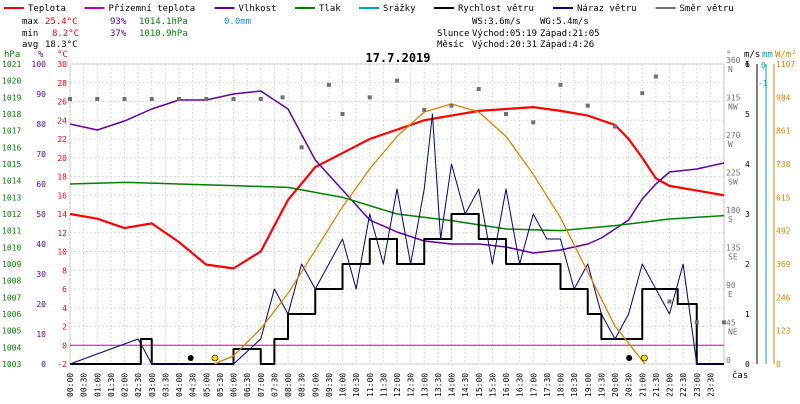 This screenshot has width=800, height=404. Describe the element at coordinates (783, 231) in the screenshot. I see `wm2-tick-label: 492` at that location.